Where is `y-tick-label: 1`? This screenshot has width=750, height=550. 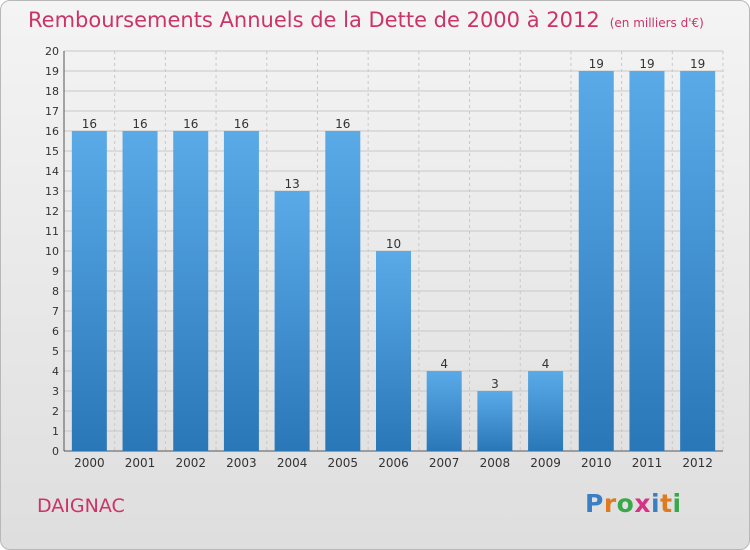 y-tick-label: 1 is located at coordinates (55, 431).